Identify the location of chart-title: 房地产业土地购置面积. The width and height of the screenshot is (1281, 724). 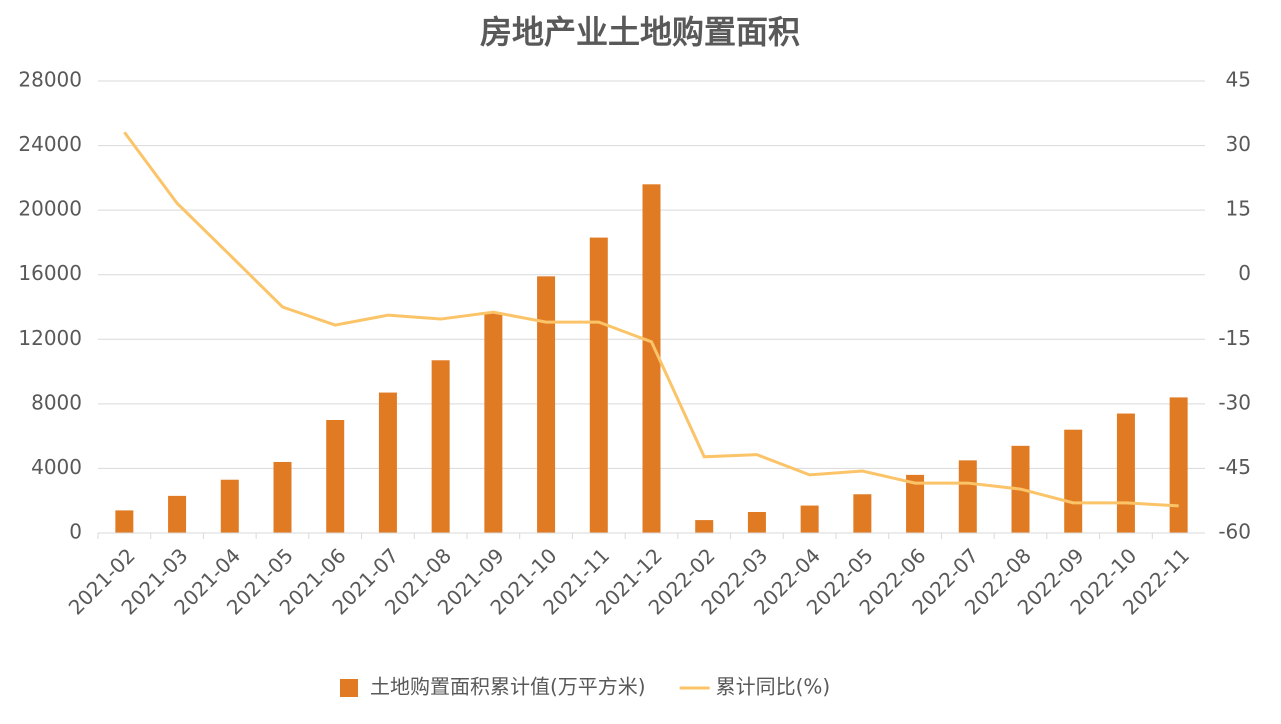
(640, 32).